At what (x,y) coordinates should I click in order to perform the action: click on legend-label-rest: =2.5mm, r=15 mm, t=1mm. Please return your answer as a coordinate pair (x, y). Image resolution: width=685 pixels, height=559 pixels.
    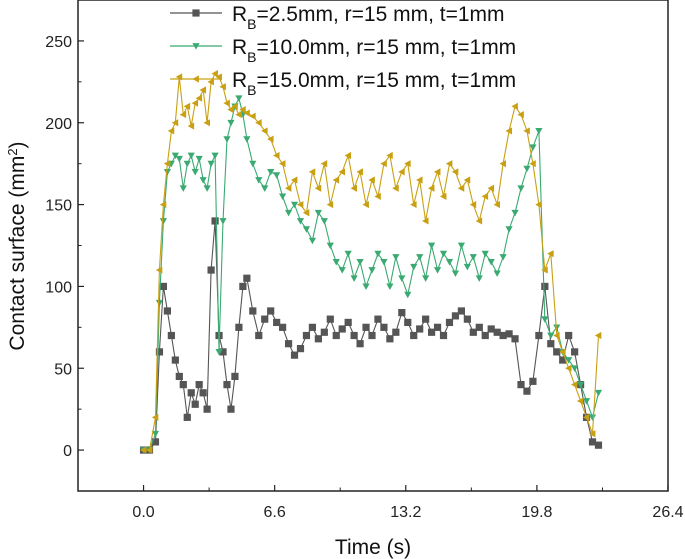
    Looking at the image, I should click on (381, 14).